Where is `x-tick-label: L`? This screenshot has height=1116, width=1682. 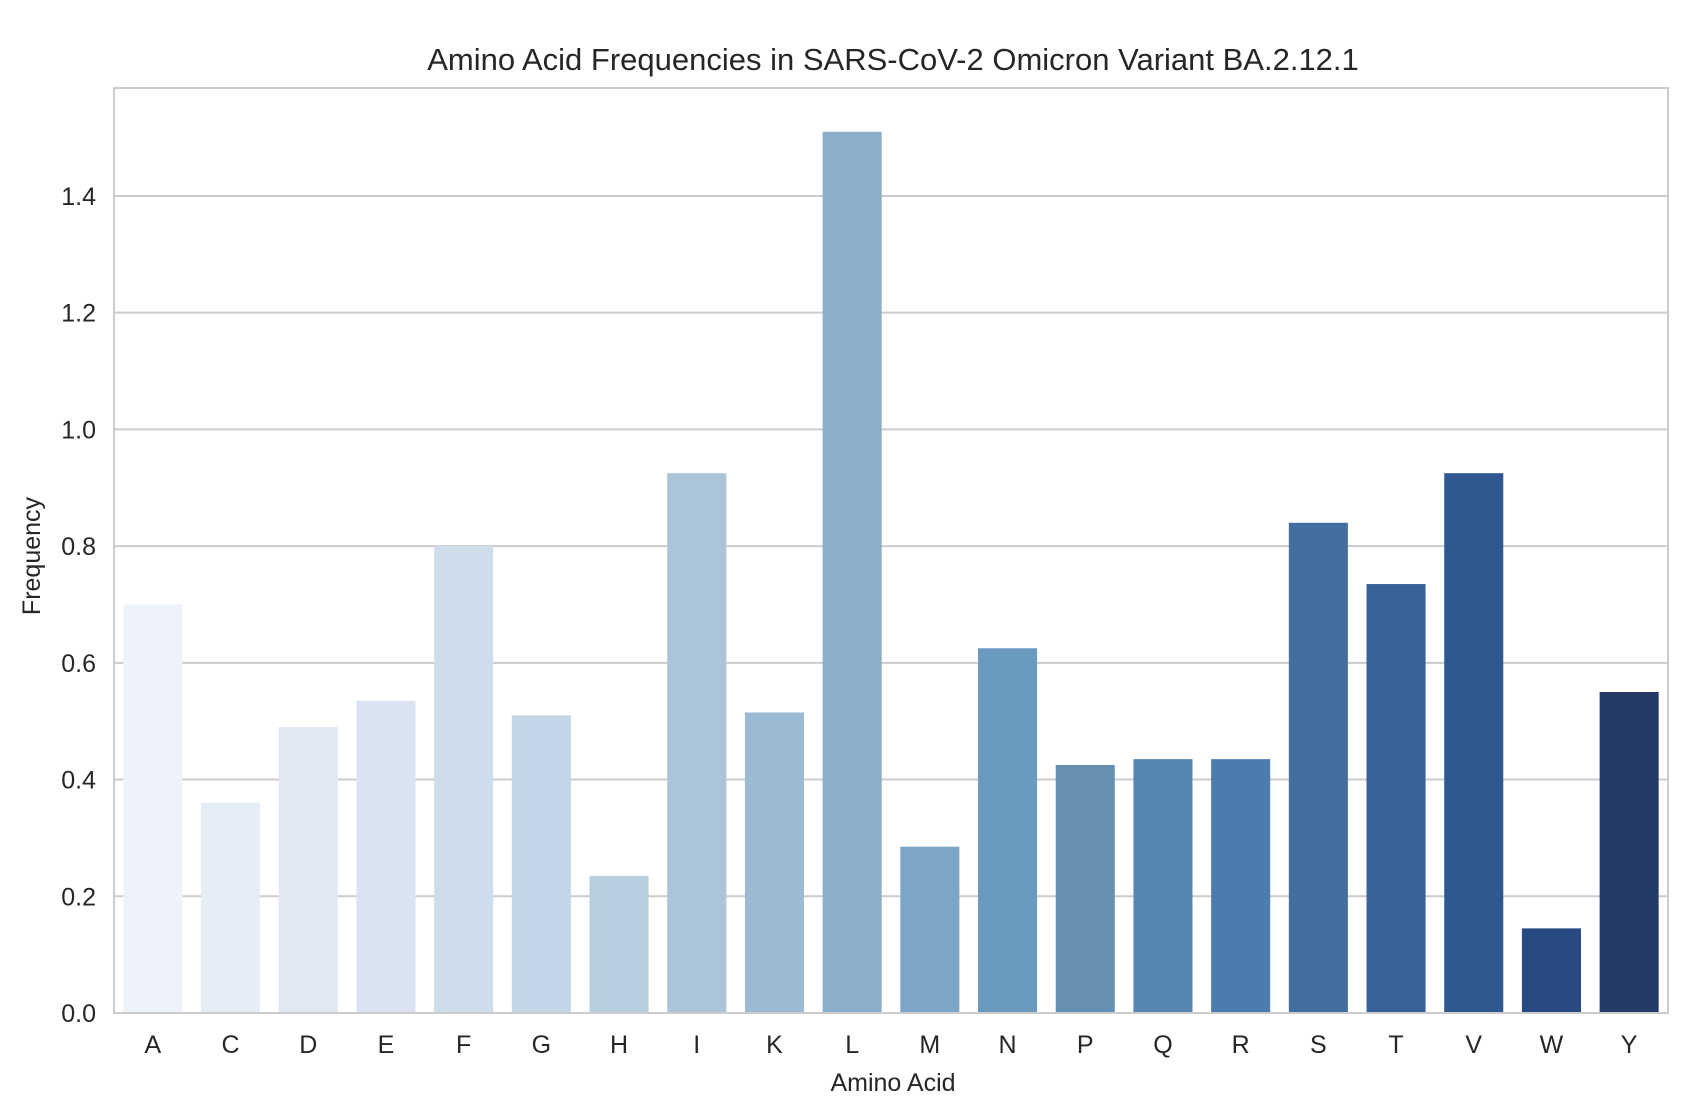 x-tick-label: L is located at coordinates (852, 1045).